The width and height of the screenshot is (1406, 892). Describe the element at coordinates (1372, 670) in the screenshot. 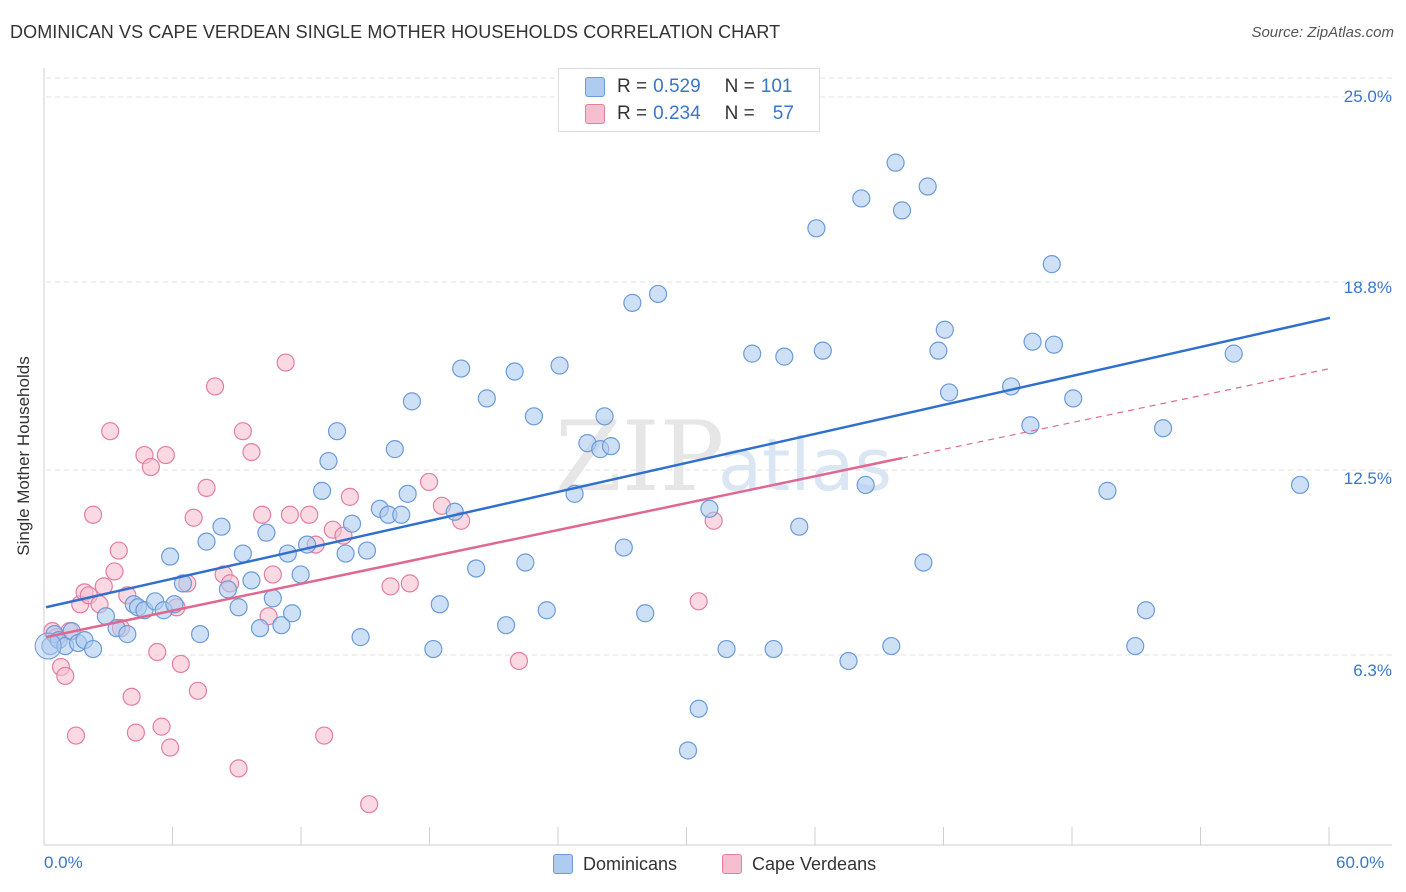

I see `y-tick-label: 6.3%` at that location.